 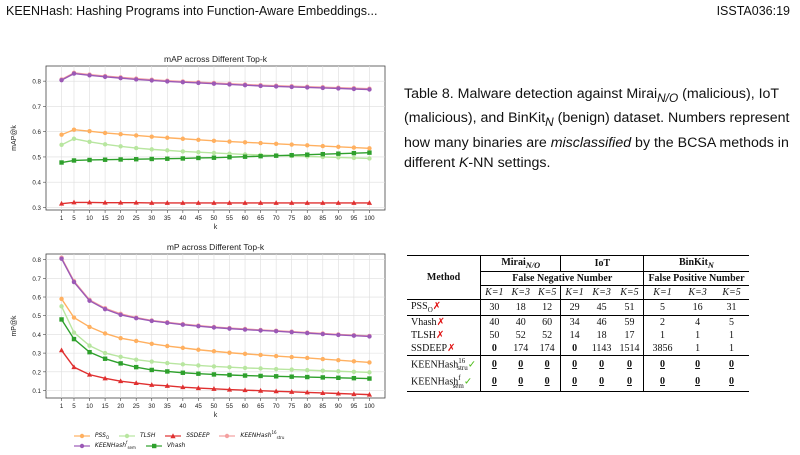 I want to click on y-tick-label: 0.1, so click(x=36, y=391).